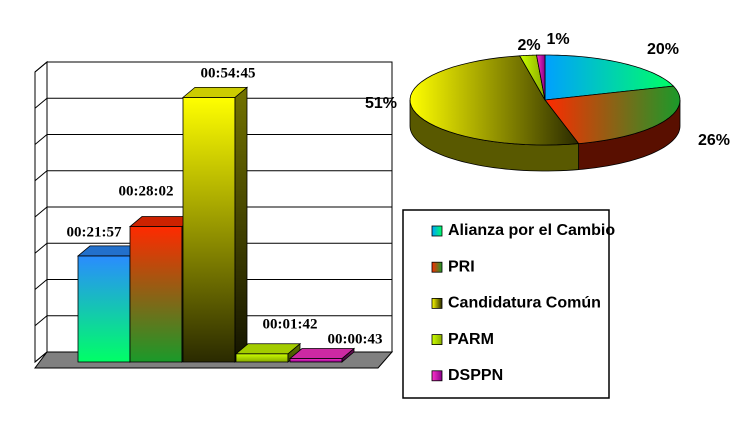 This screenshot has width=749, height=430. What do you see at coordinates (531, 230) in the screenshot?
I see `legend-label: Alianza por el Cambio` at bounding box center [531, 230].